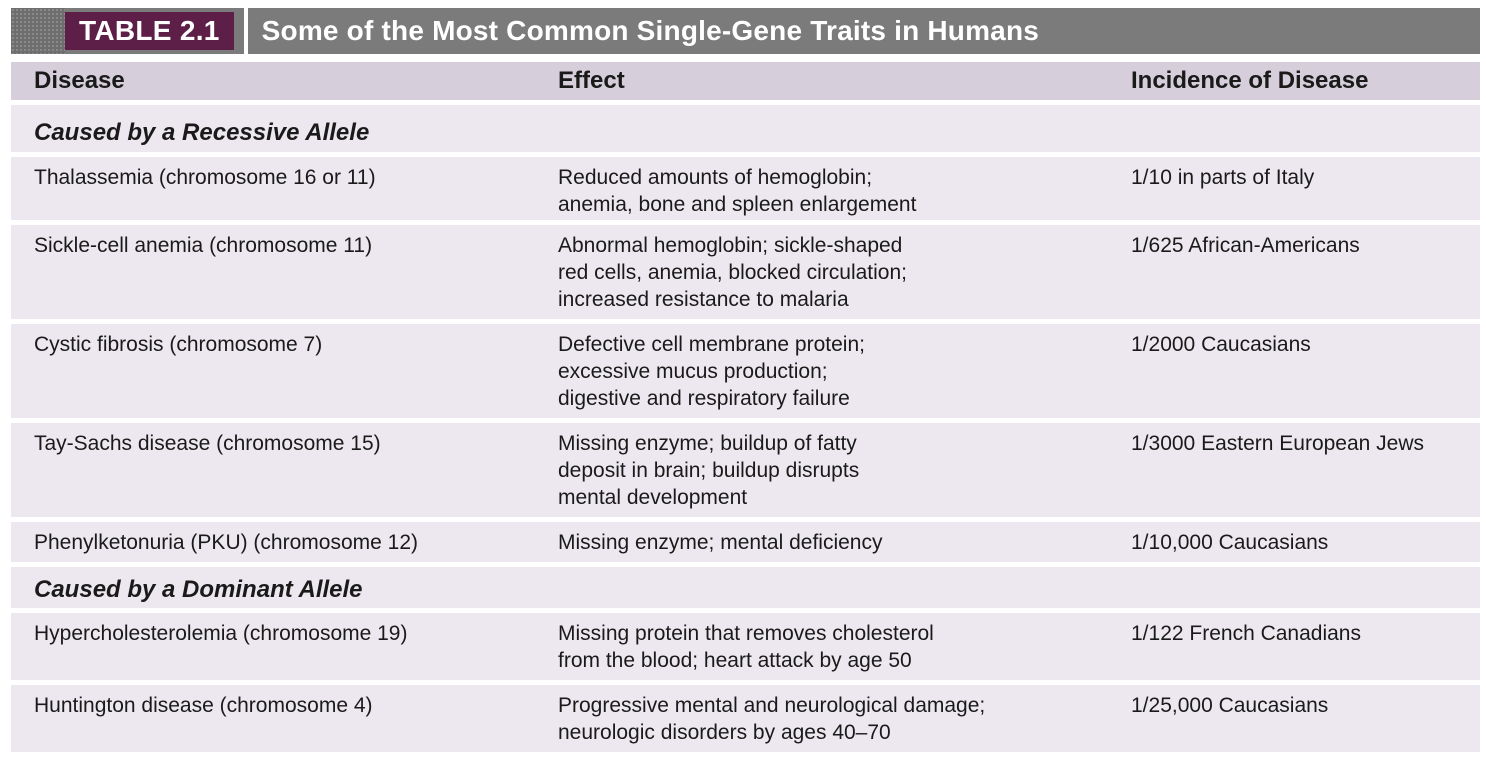 This screenshot has width=1486, height=780. I want to click on incidence-cell: 1/122 French Canadians, so click(1246, 633).